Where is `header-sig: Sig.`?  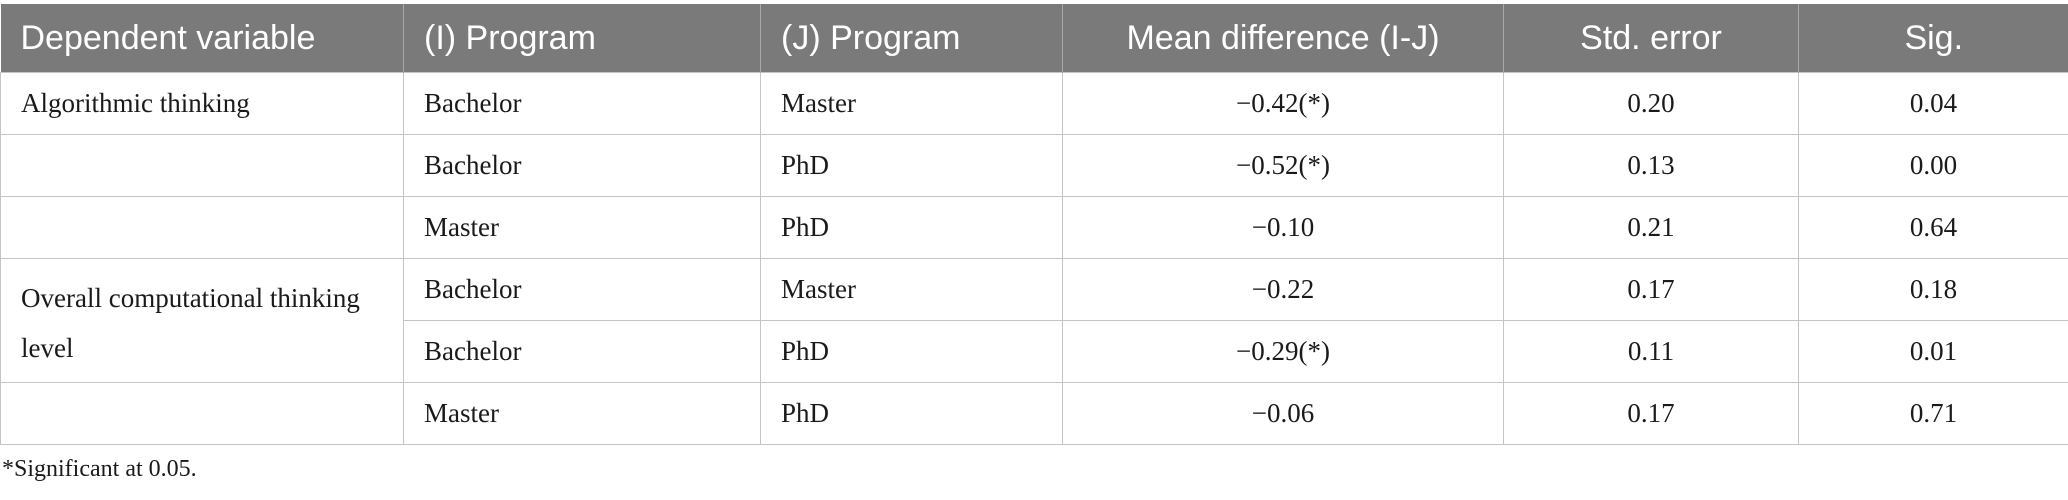 header-sig: Sig. is located at coordinates (1933, 38).